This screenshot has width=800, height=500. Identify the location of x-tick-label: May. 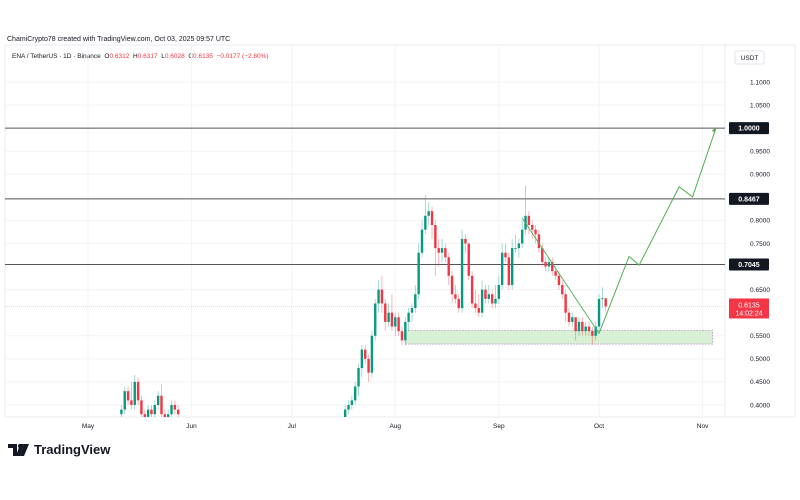
(88, 426).